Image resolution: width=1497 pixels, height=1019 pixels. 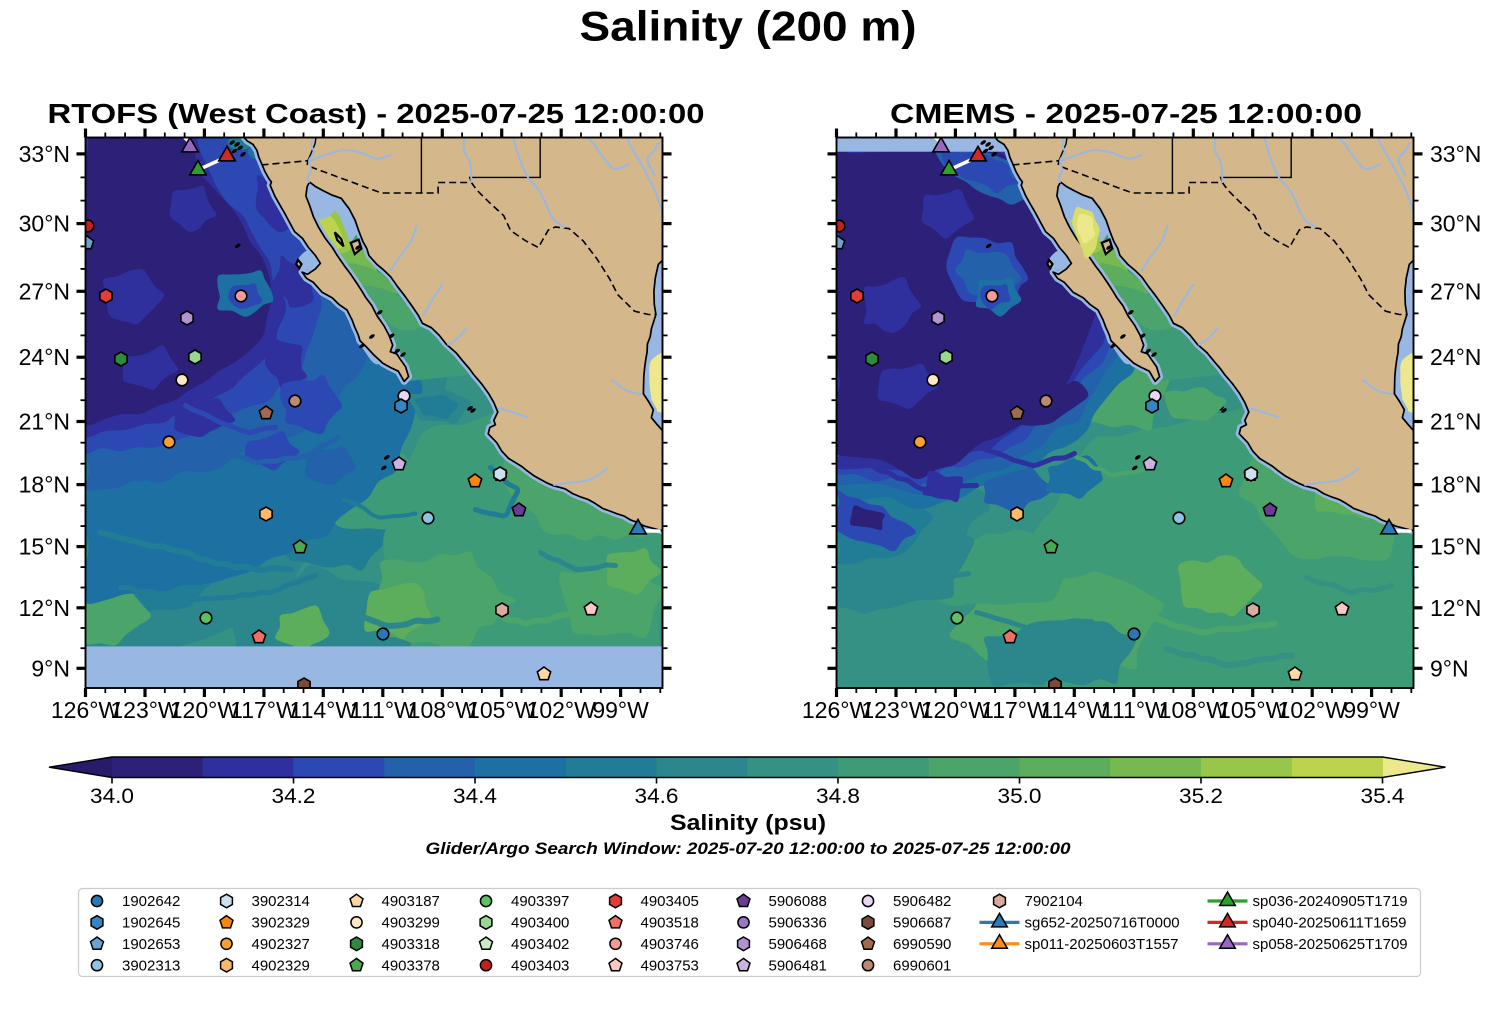 I want to click on svg-text: 1902653, so click(x=151, y=944).